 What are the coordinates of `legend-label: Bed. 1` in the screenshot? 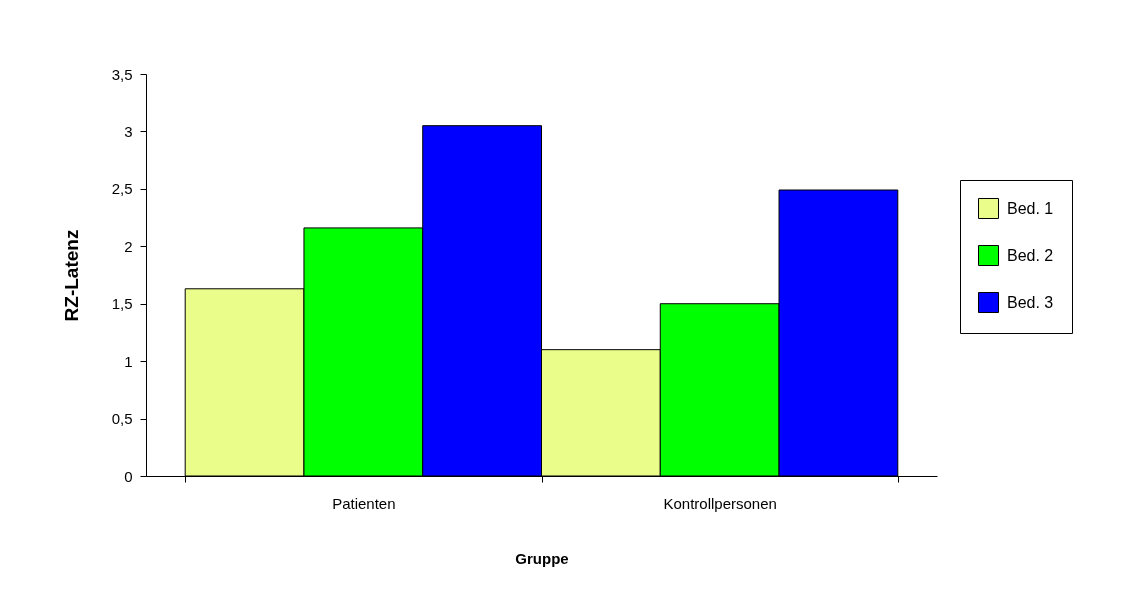 It's located at (1030, 208).